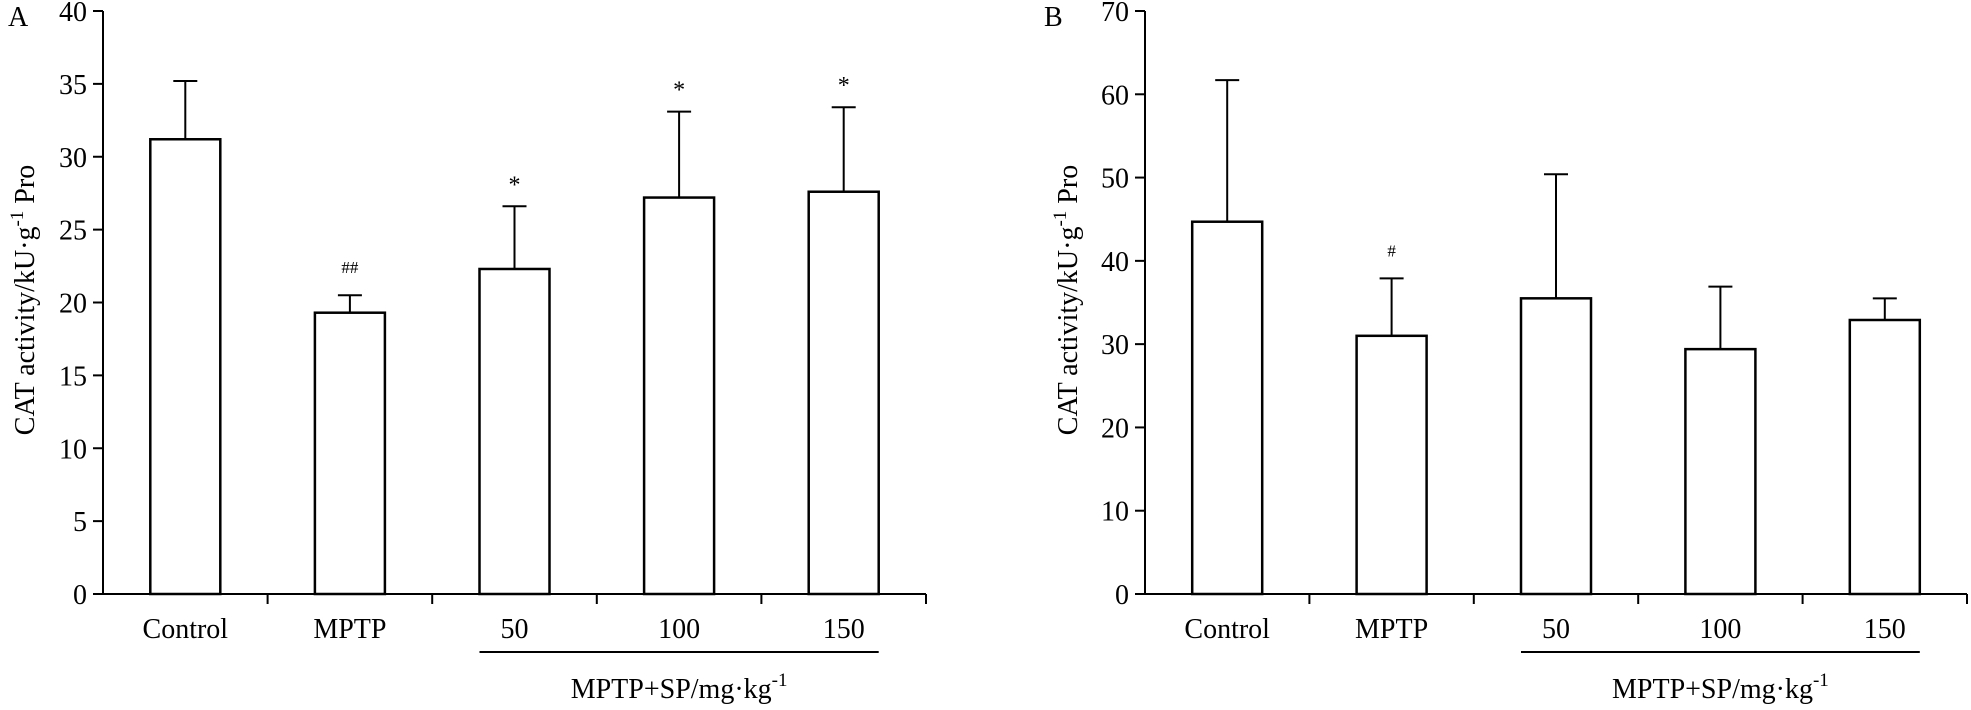  I want to click on y-tick-label: 5, so click(80, 522).